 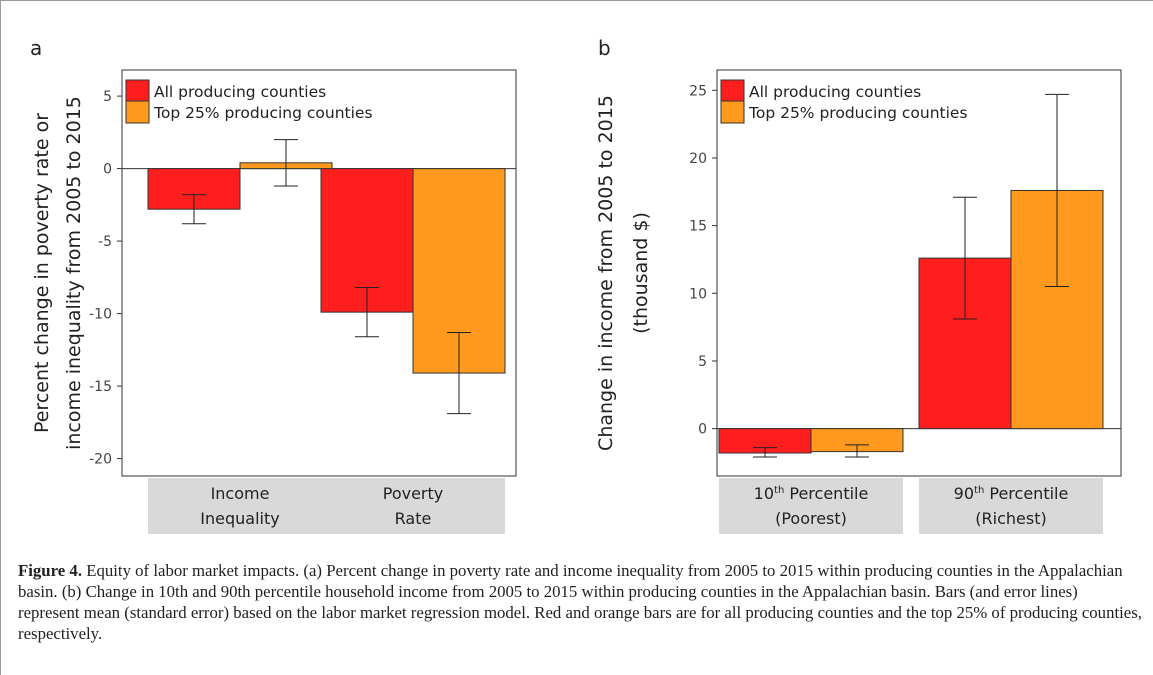 What do you see at coordinates (413, 518) in the screenshot?
I see `category-label-a-1: Rate` at bounding box center [413, 518].